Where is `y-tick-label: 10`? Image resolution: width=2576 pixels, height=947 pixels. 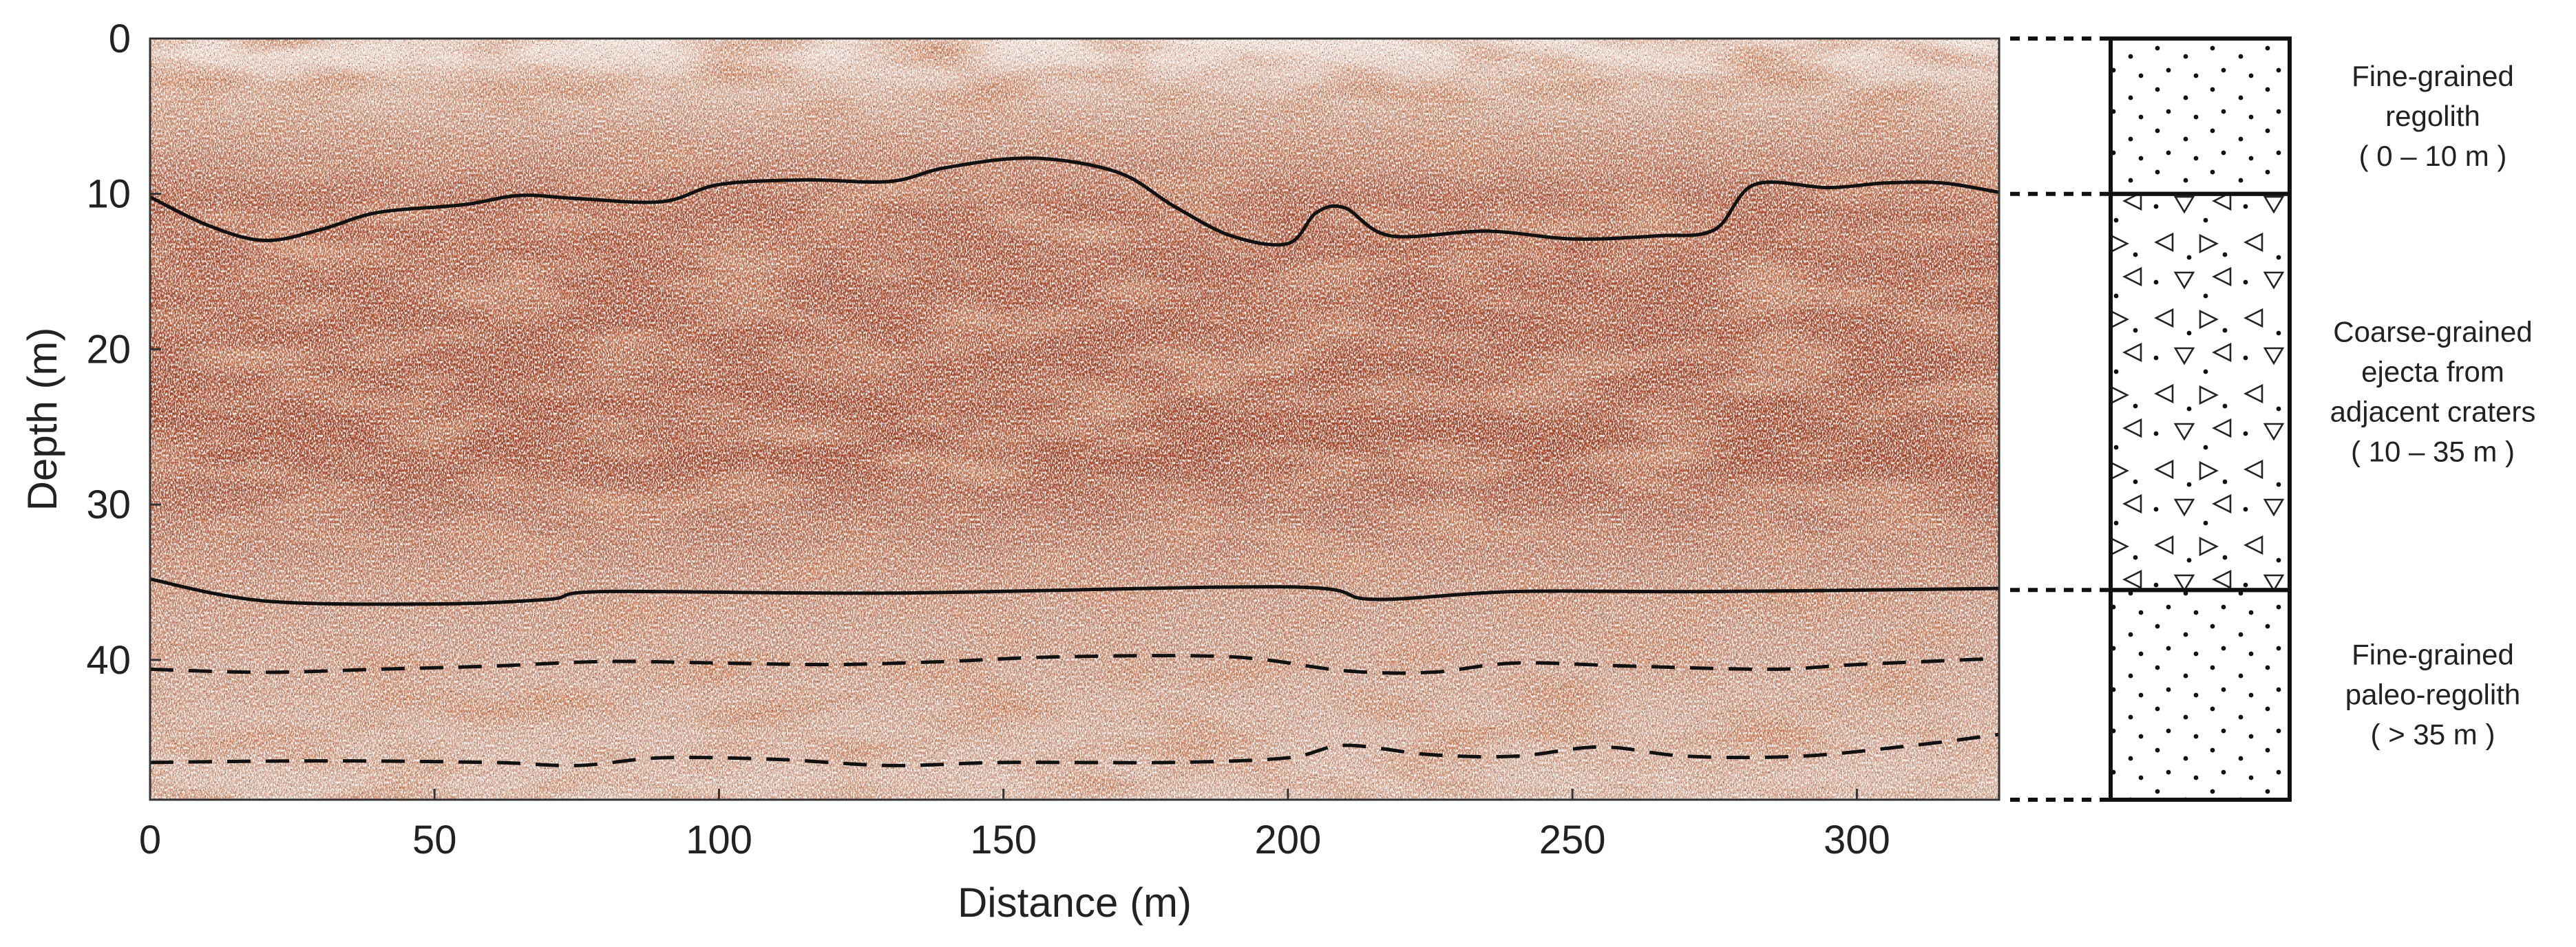 y-tick-label: 10 is located at coordinates (109, 194).